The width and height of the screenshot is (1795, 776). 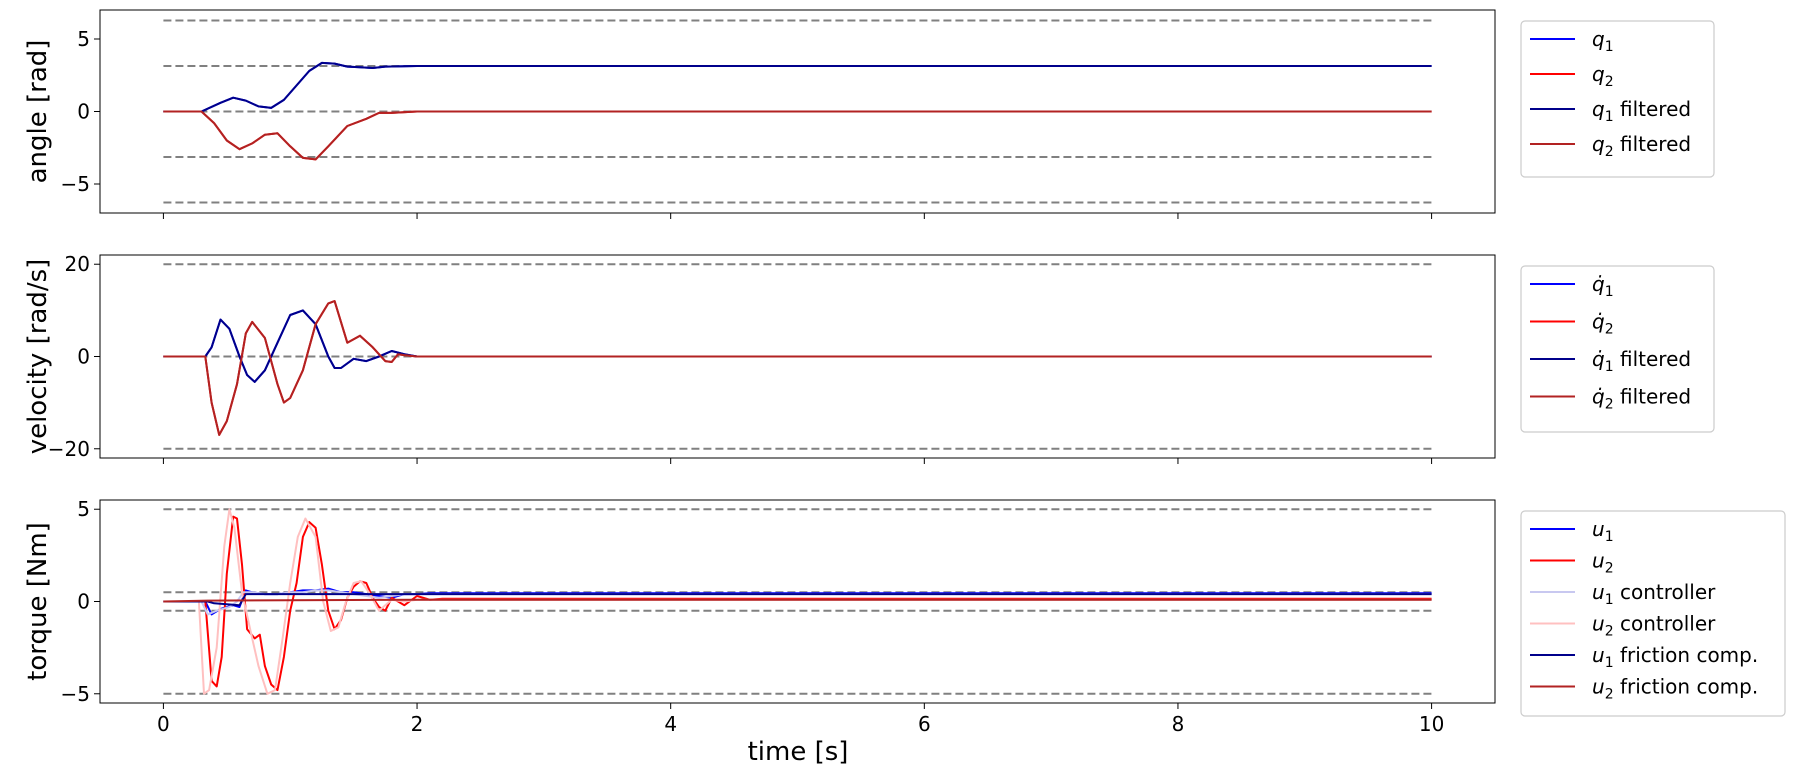 I want to click on y-tick-label: 20, so click(x=77, y=264).